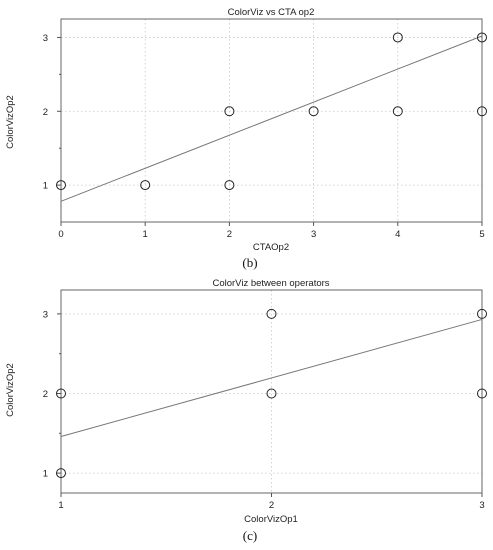 Image resolution: width=493 pixels, height=550 pixels. Describe the element at coordinates (270, 283) in the screenshot. I see `chart-c-title: ColorViz between operators` at that location.